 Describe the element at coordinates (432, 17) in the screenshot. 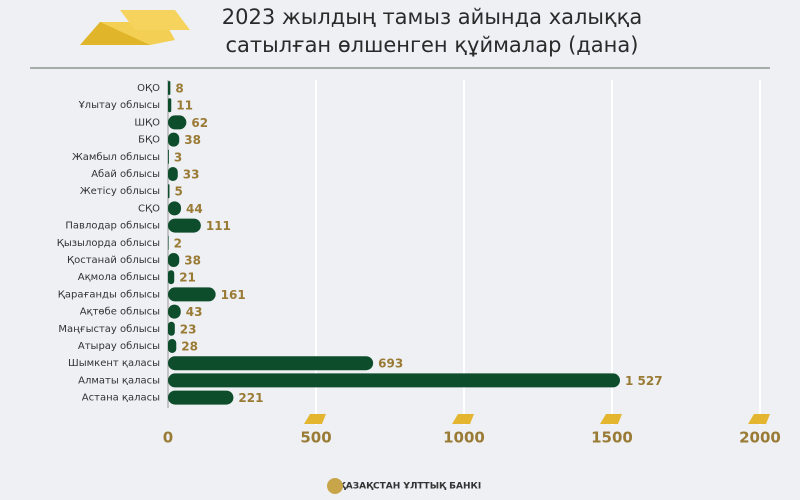

I see `chart-title: 2023 жылдың тамыз айында халыққа` at that location.